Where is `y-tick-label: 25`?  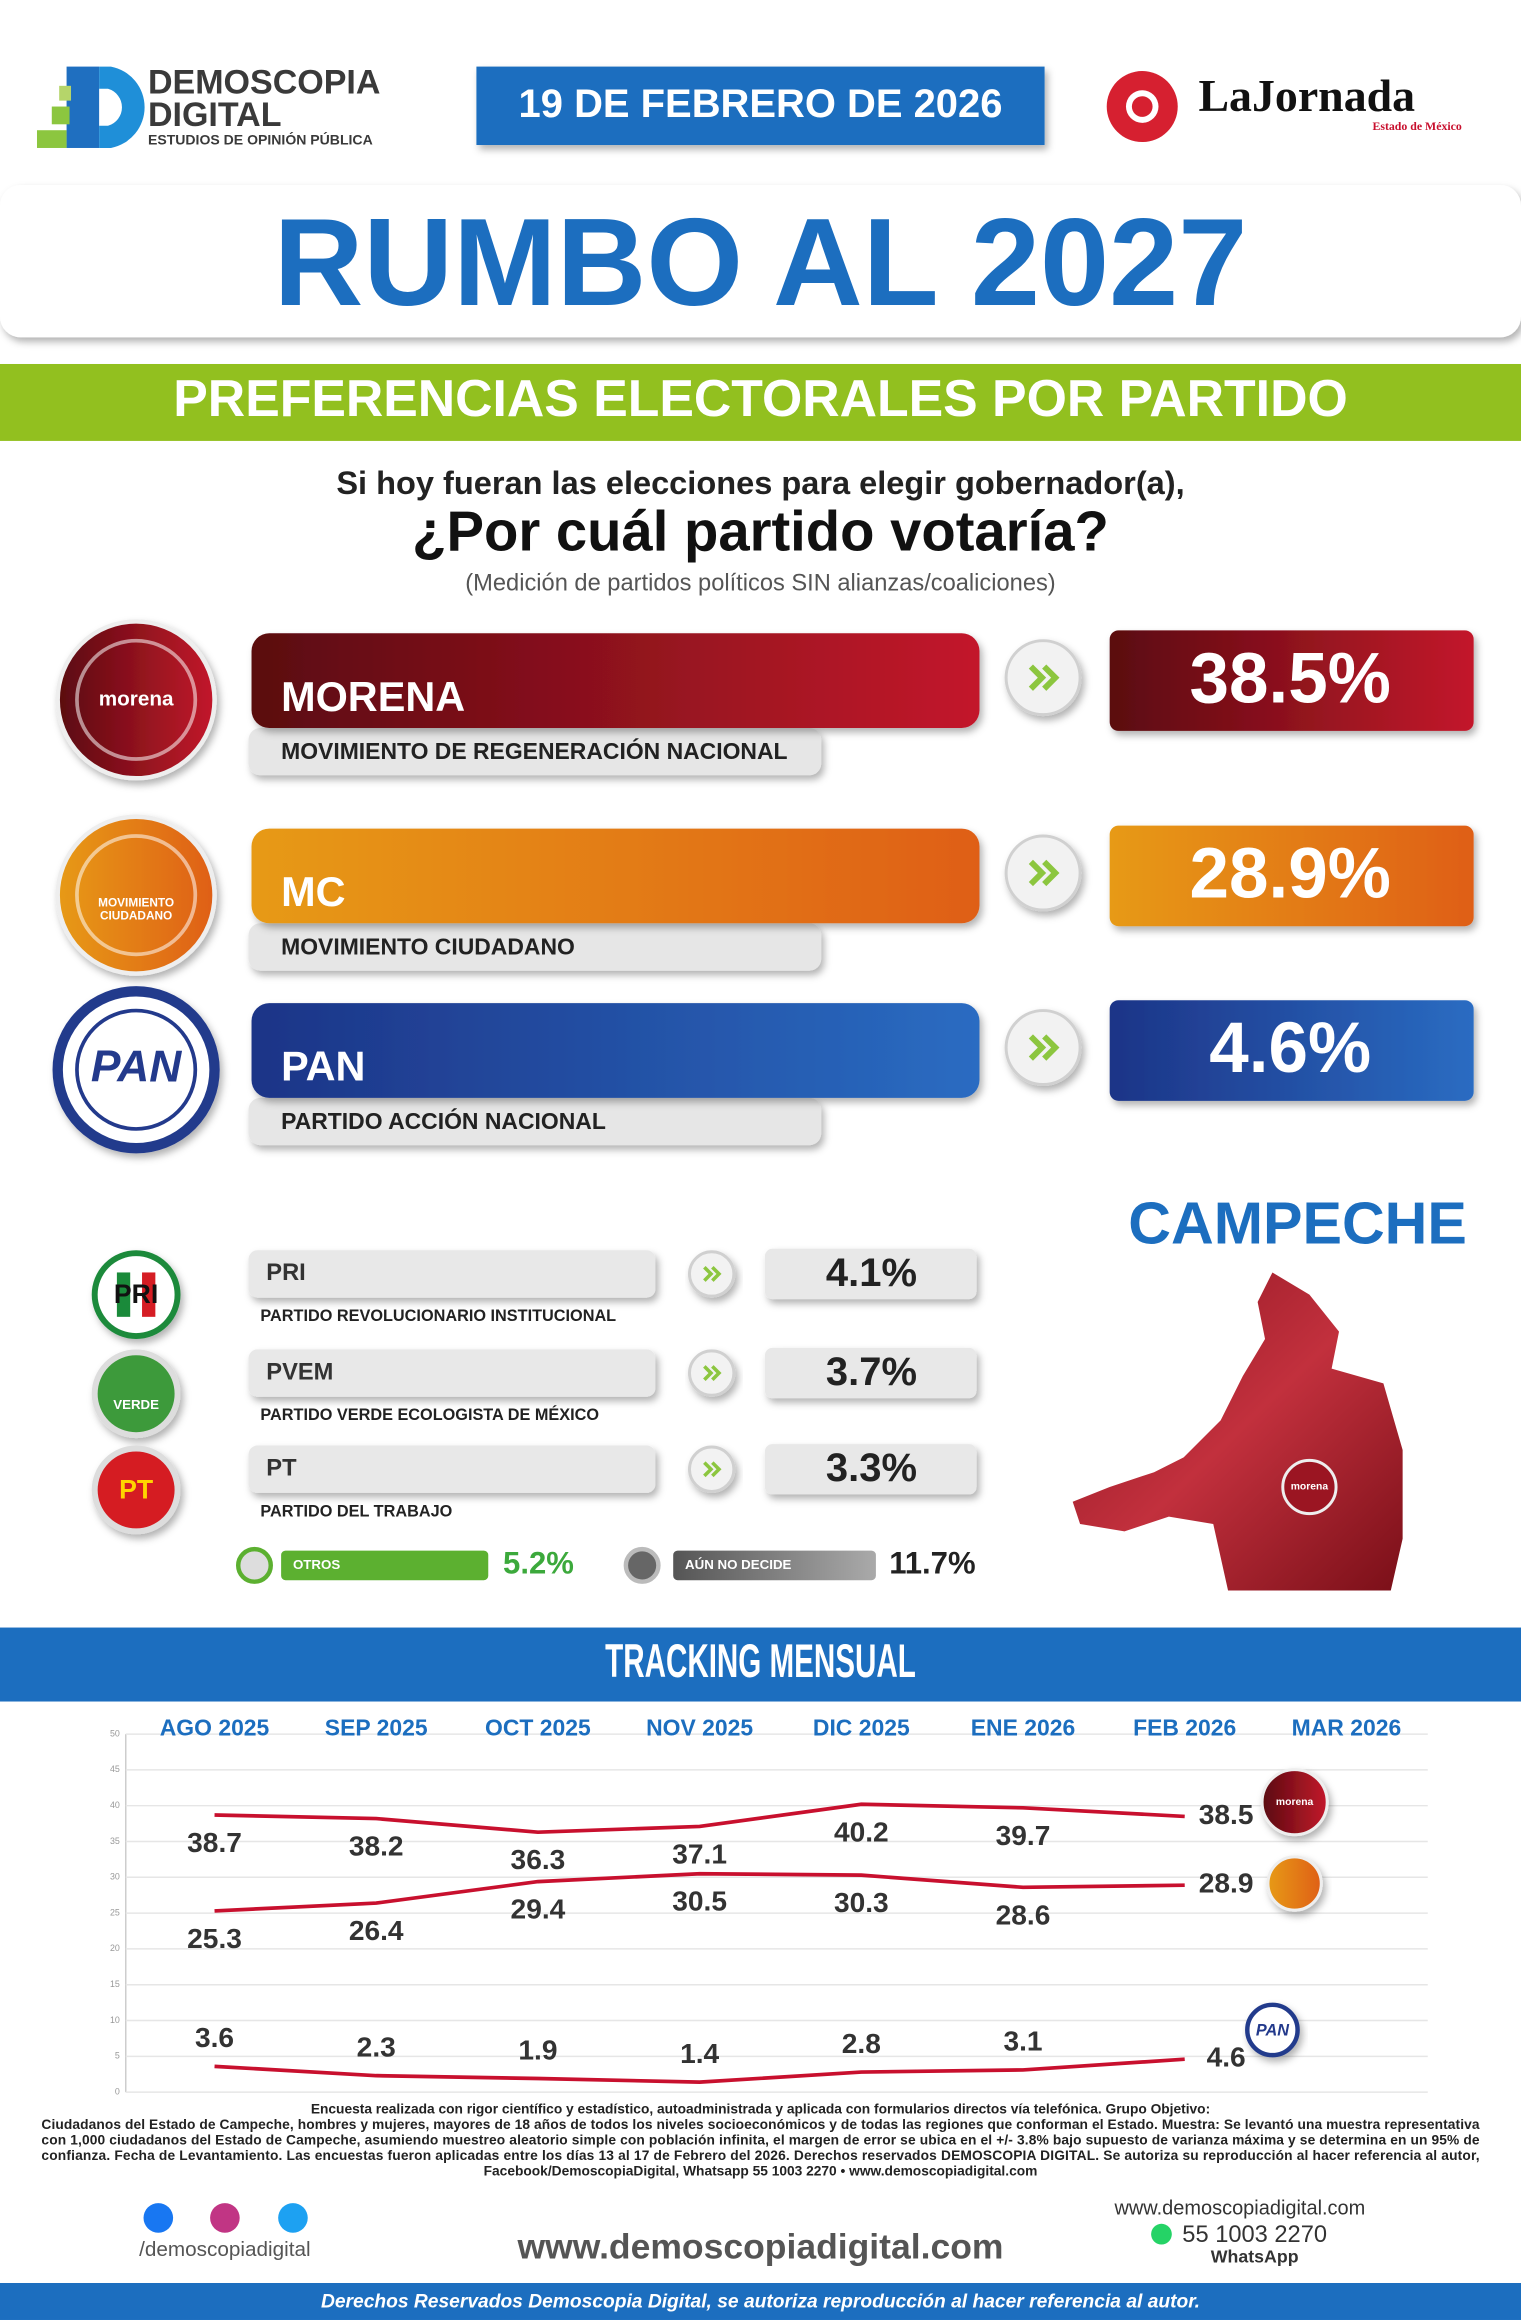
y-tick-label: 25 is located at coordinates (115, 1912).